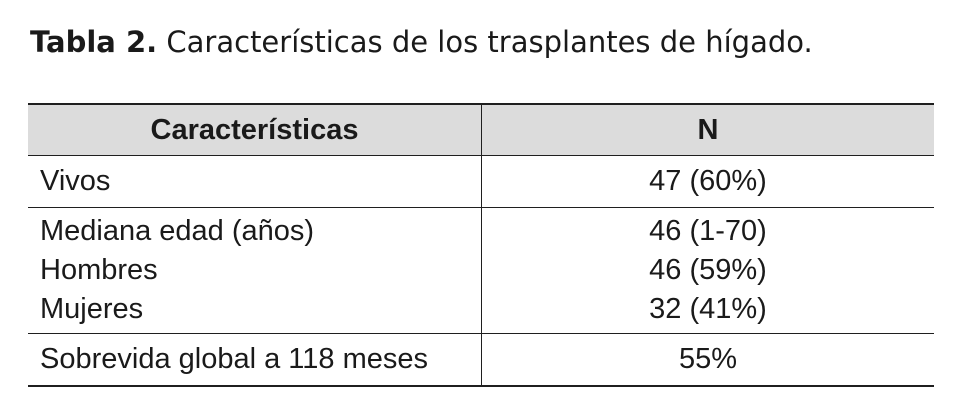  I want to click on table-row: Vivos 47 (60%), so click(481, 181).